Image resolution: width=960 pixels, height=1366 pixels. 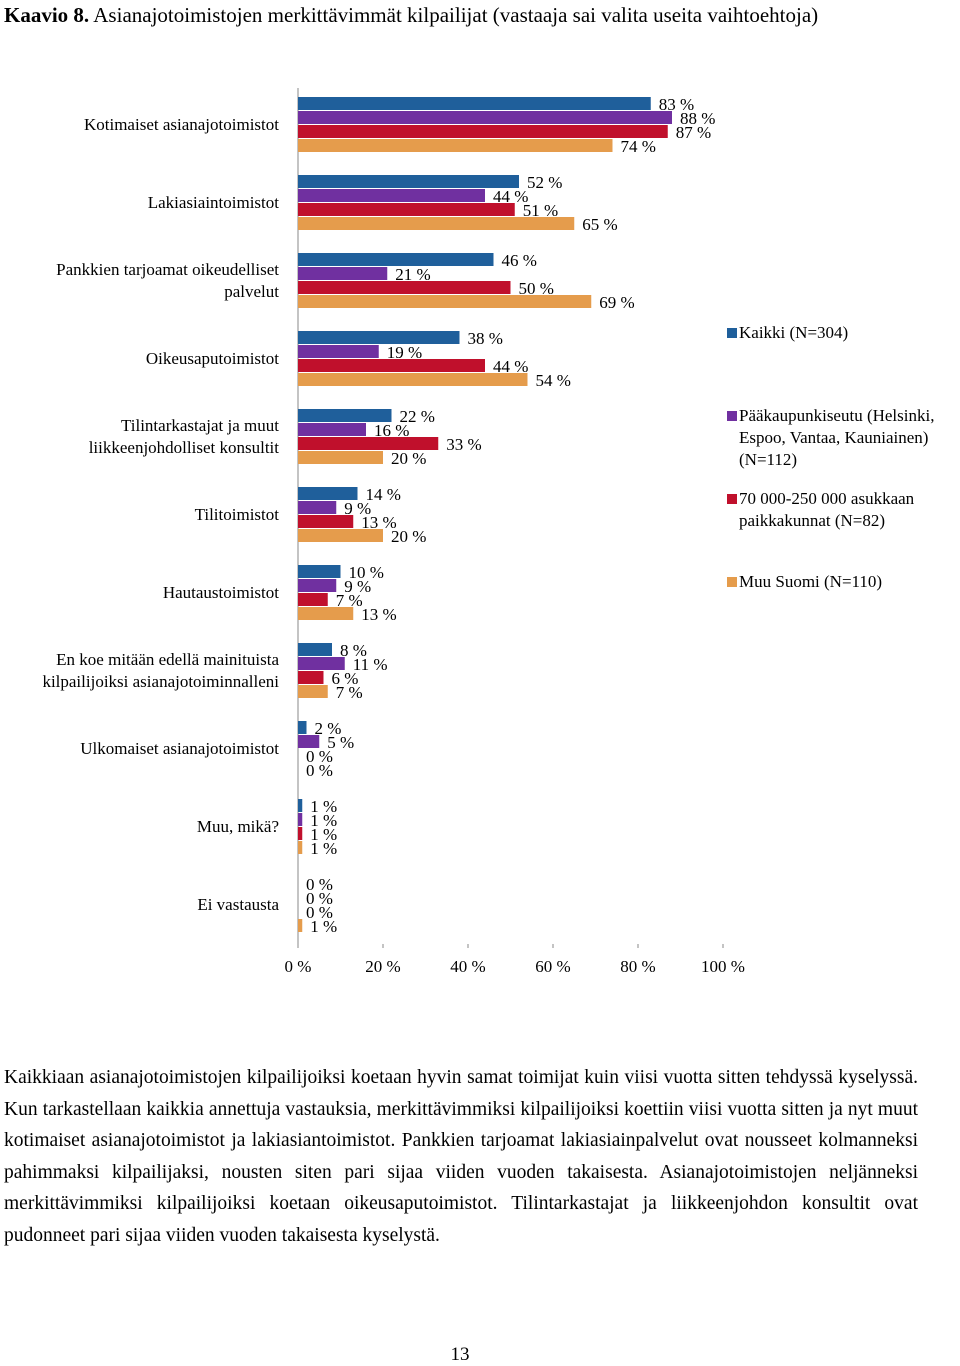 What do you see at coordinates (213, 202) in the screenshot?
I see `category-label: Lakiasiaintoimistot` at bounding box center [213, 202].